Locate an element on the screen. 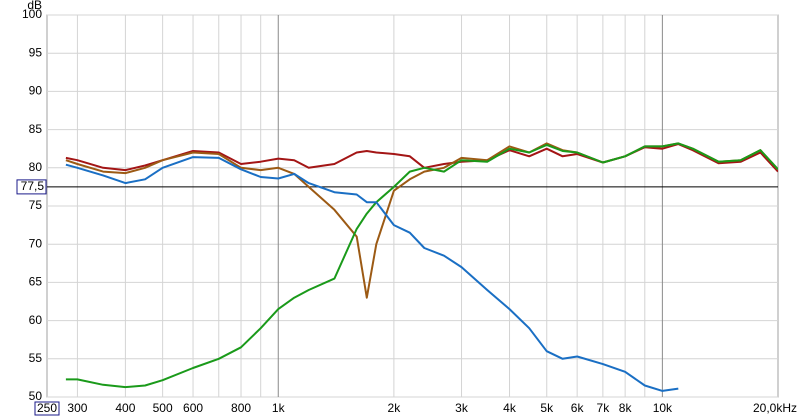 Image resolution: width=800 pixels, height=416 pixels. y-tick-label: 100 is located at coordinates (32, 14).